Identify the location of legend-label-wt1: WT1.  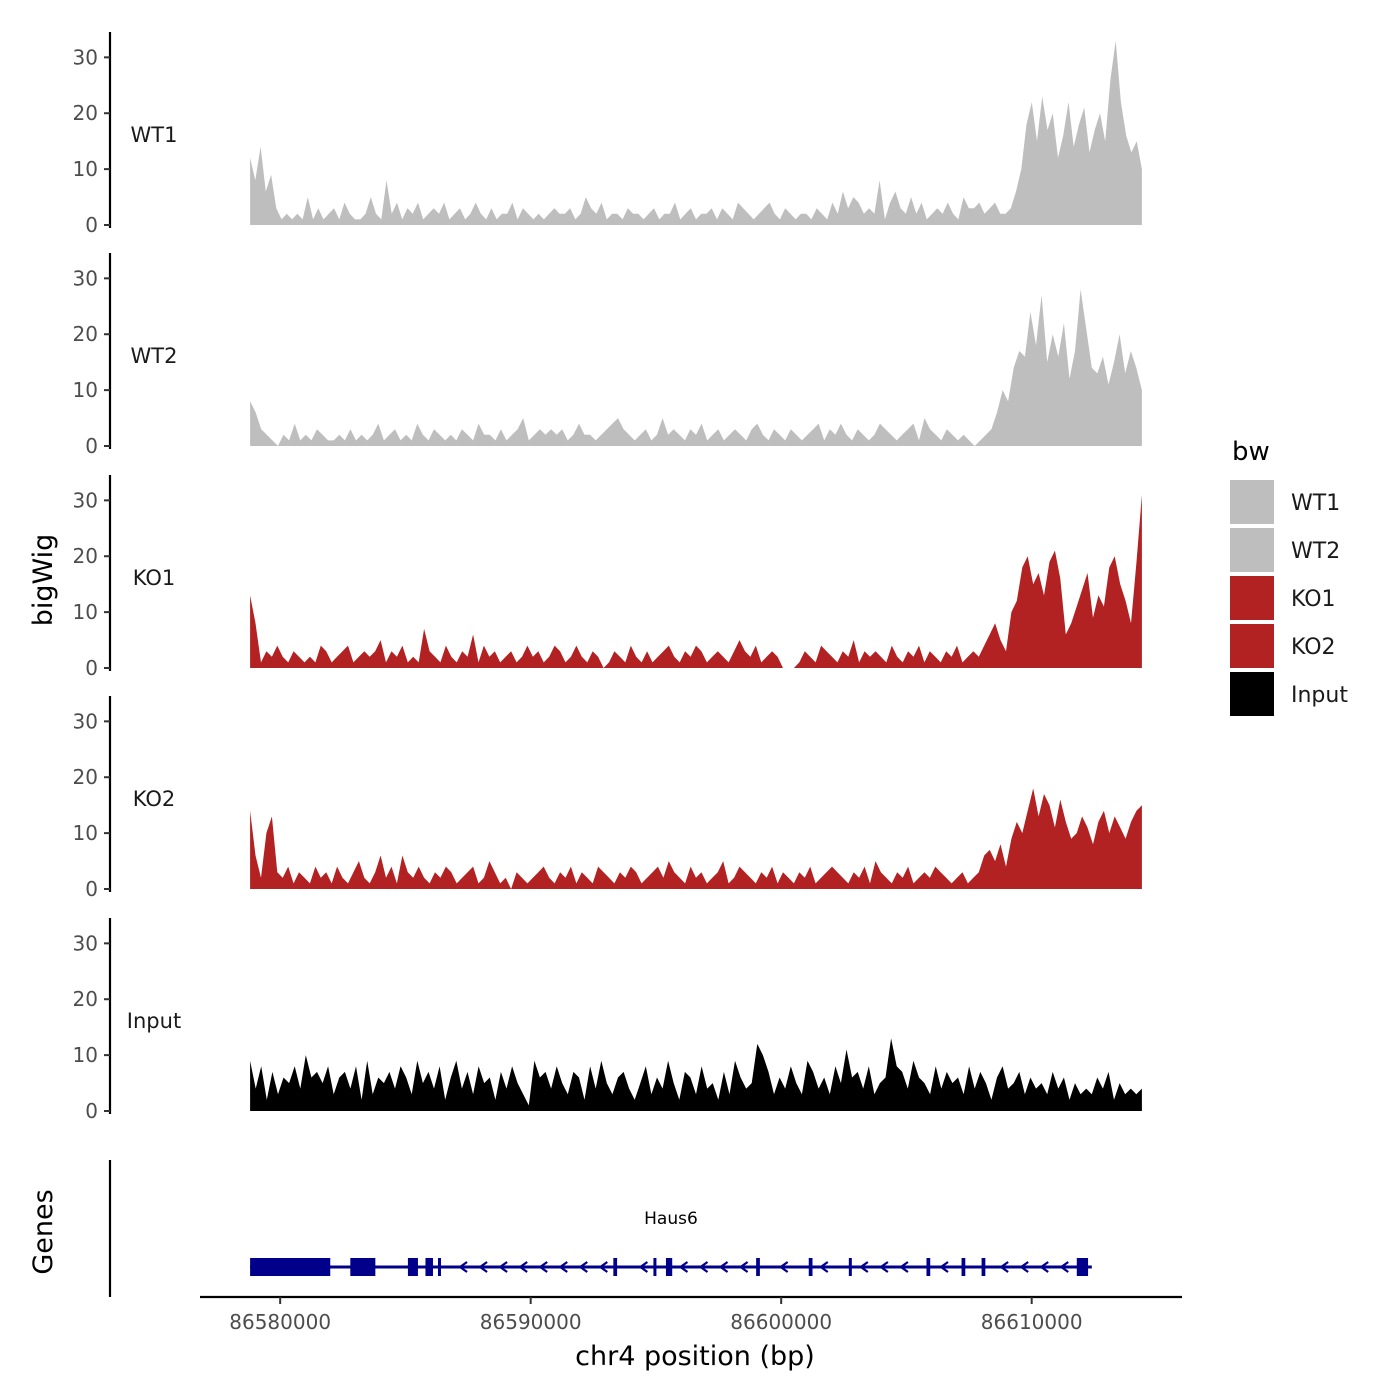
(1315, 503).